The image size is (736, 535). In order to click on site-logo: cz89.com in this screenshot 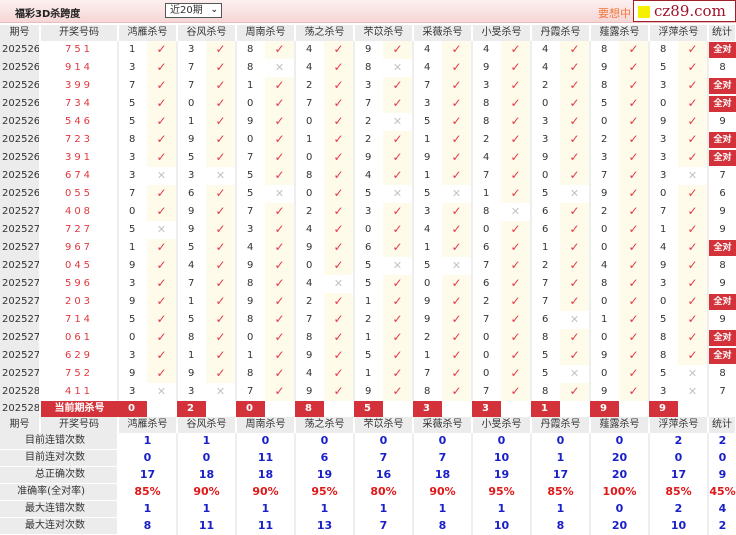, I will do `click(684, 11)`.